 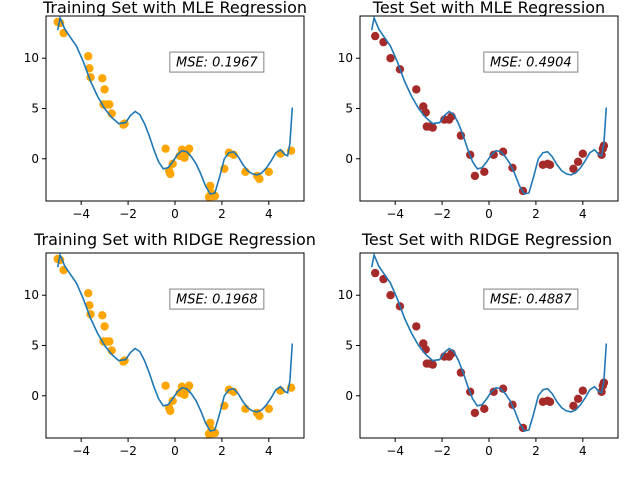 I want to click on panel-title: Training Set with MLE Regression, so click(x=174, y=8).